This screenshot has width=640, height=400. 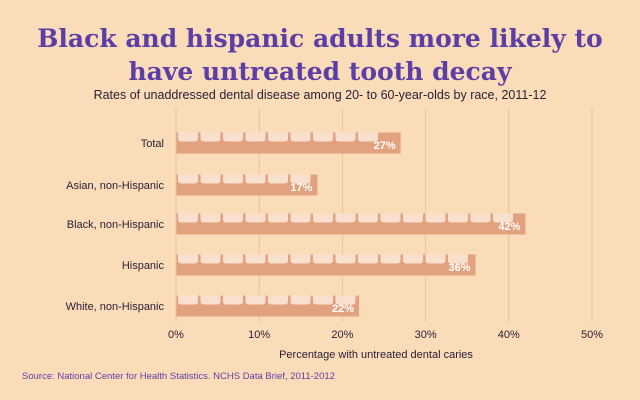 I want to click on x-tick-label-50: 50%, so click(x=592, y=335).